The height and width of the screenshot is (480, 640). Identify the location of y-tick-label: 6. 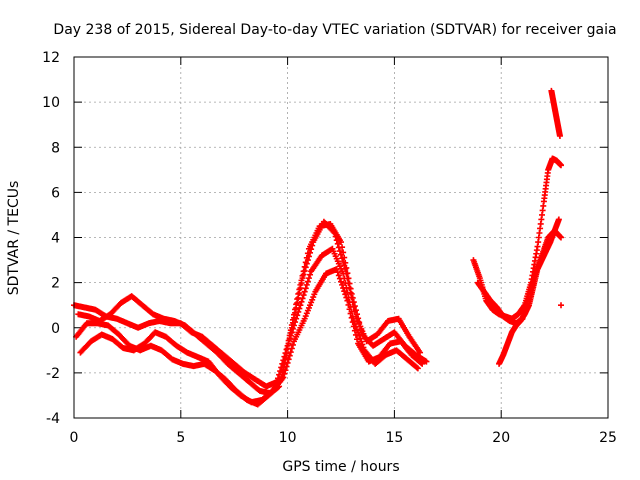
(55, 193).